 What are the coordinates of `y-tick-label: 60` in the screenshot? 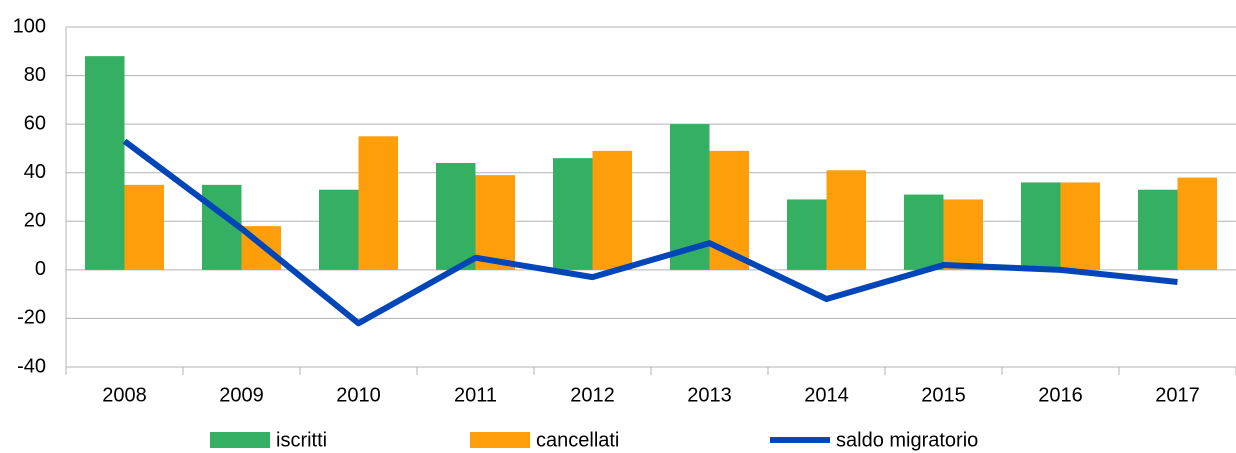 It's located at (35, 123).